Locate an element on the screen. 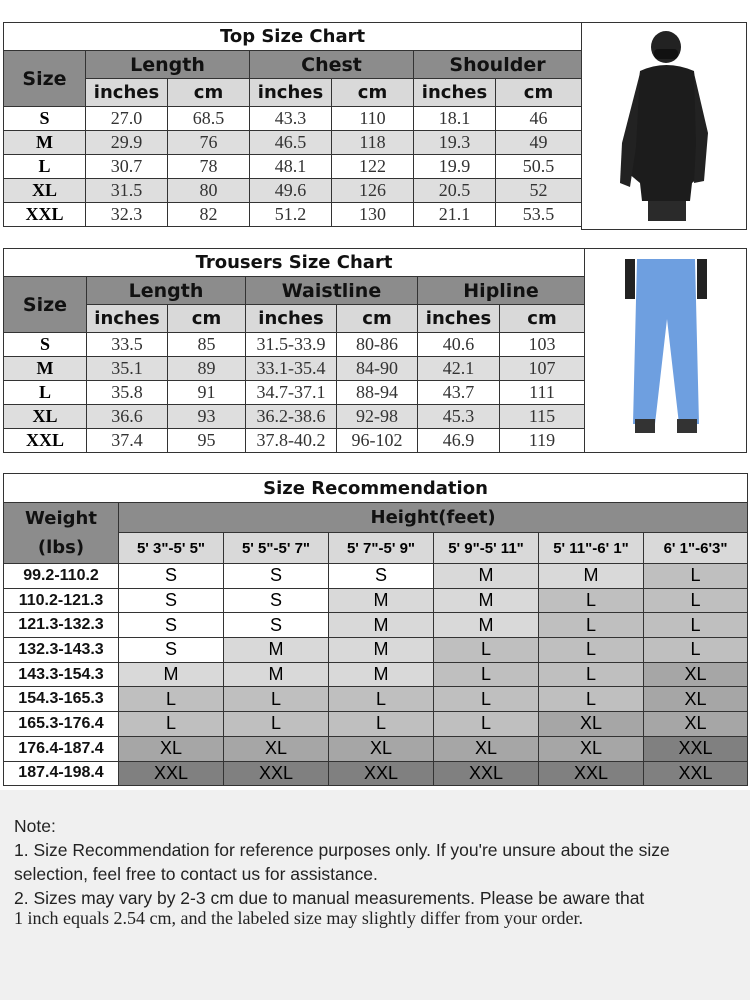  value-cell: 111 is located at coordinates (542, 392).